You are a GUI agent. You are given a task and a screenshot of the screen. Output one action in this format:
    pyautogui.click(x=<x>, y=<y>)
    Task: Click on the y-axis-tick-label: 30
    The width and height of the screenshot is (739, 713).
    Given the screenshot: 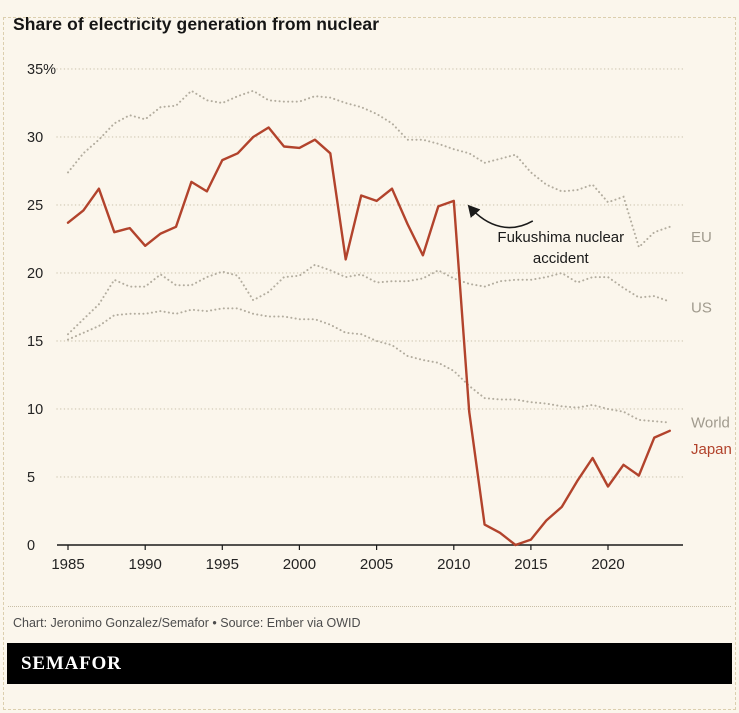 What is the action you would take?
    pyautogui.click(x=35, y=138)
    